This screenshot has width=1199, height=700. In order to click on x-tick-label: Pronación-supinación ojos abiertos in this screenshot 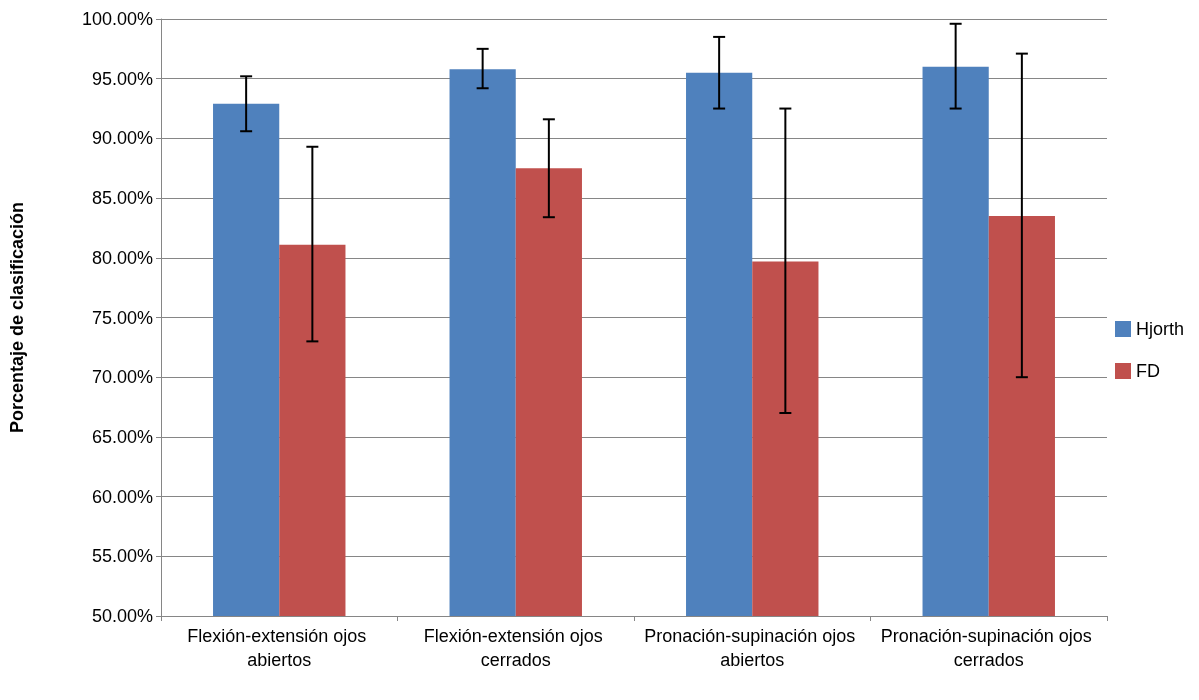, I will do `click(752, 648)`.